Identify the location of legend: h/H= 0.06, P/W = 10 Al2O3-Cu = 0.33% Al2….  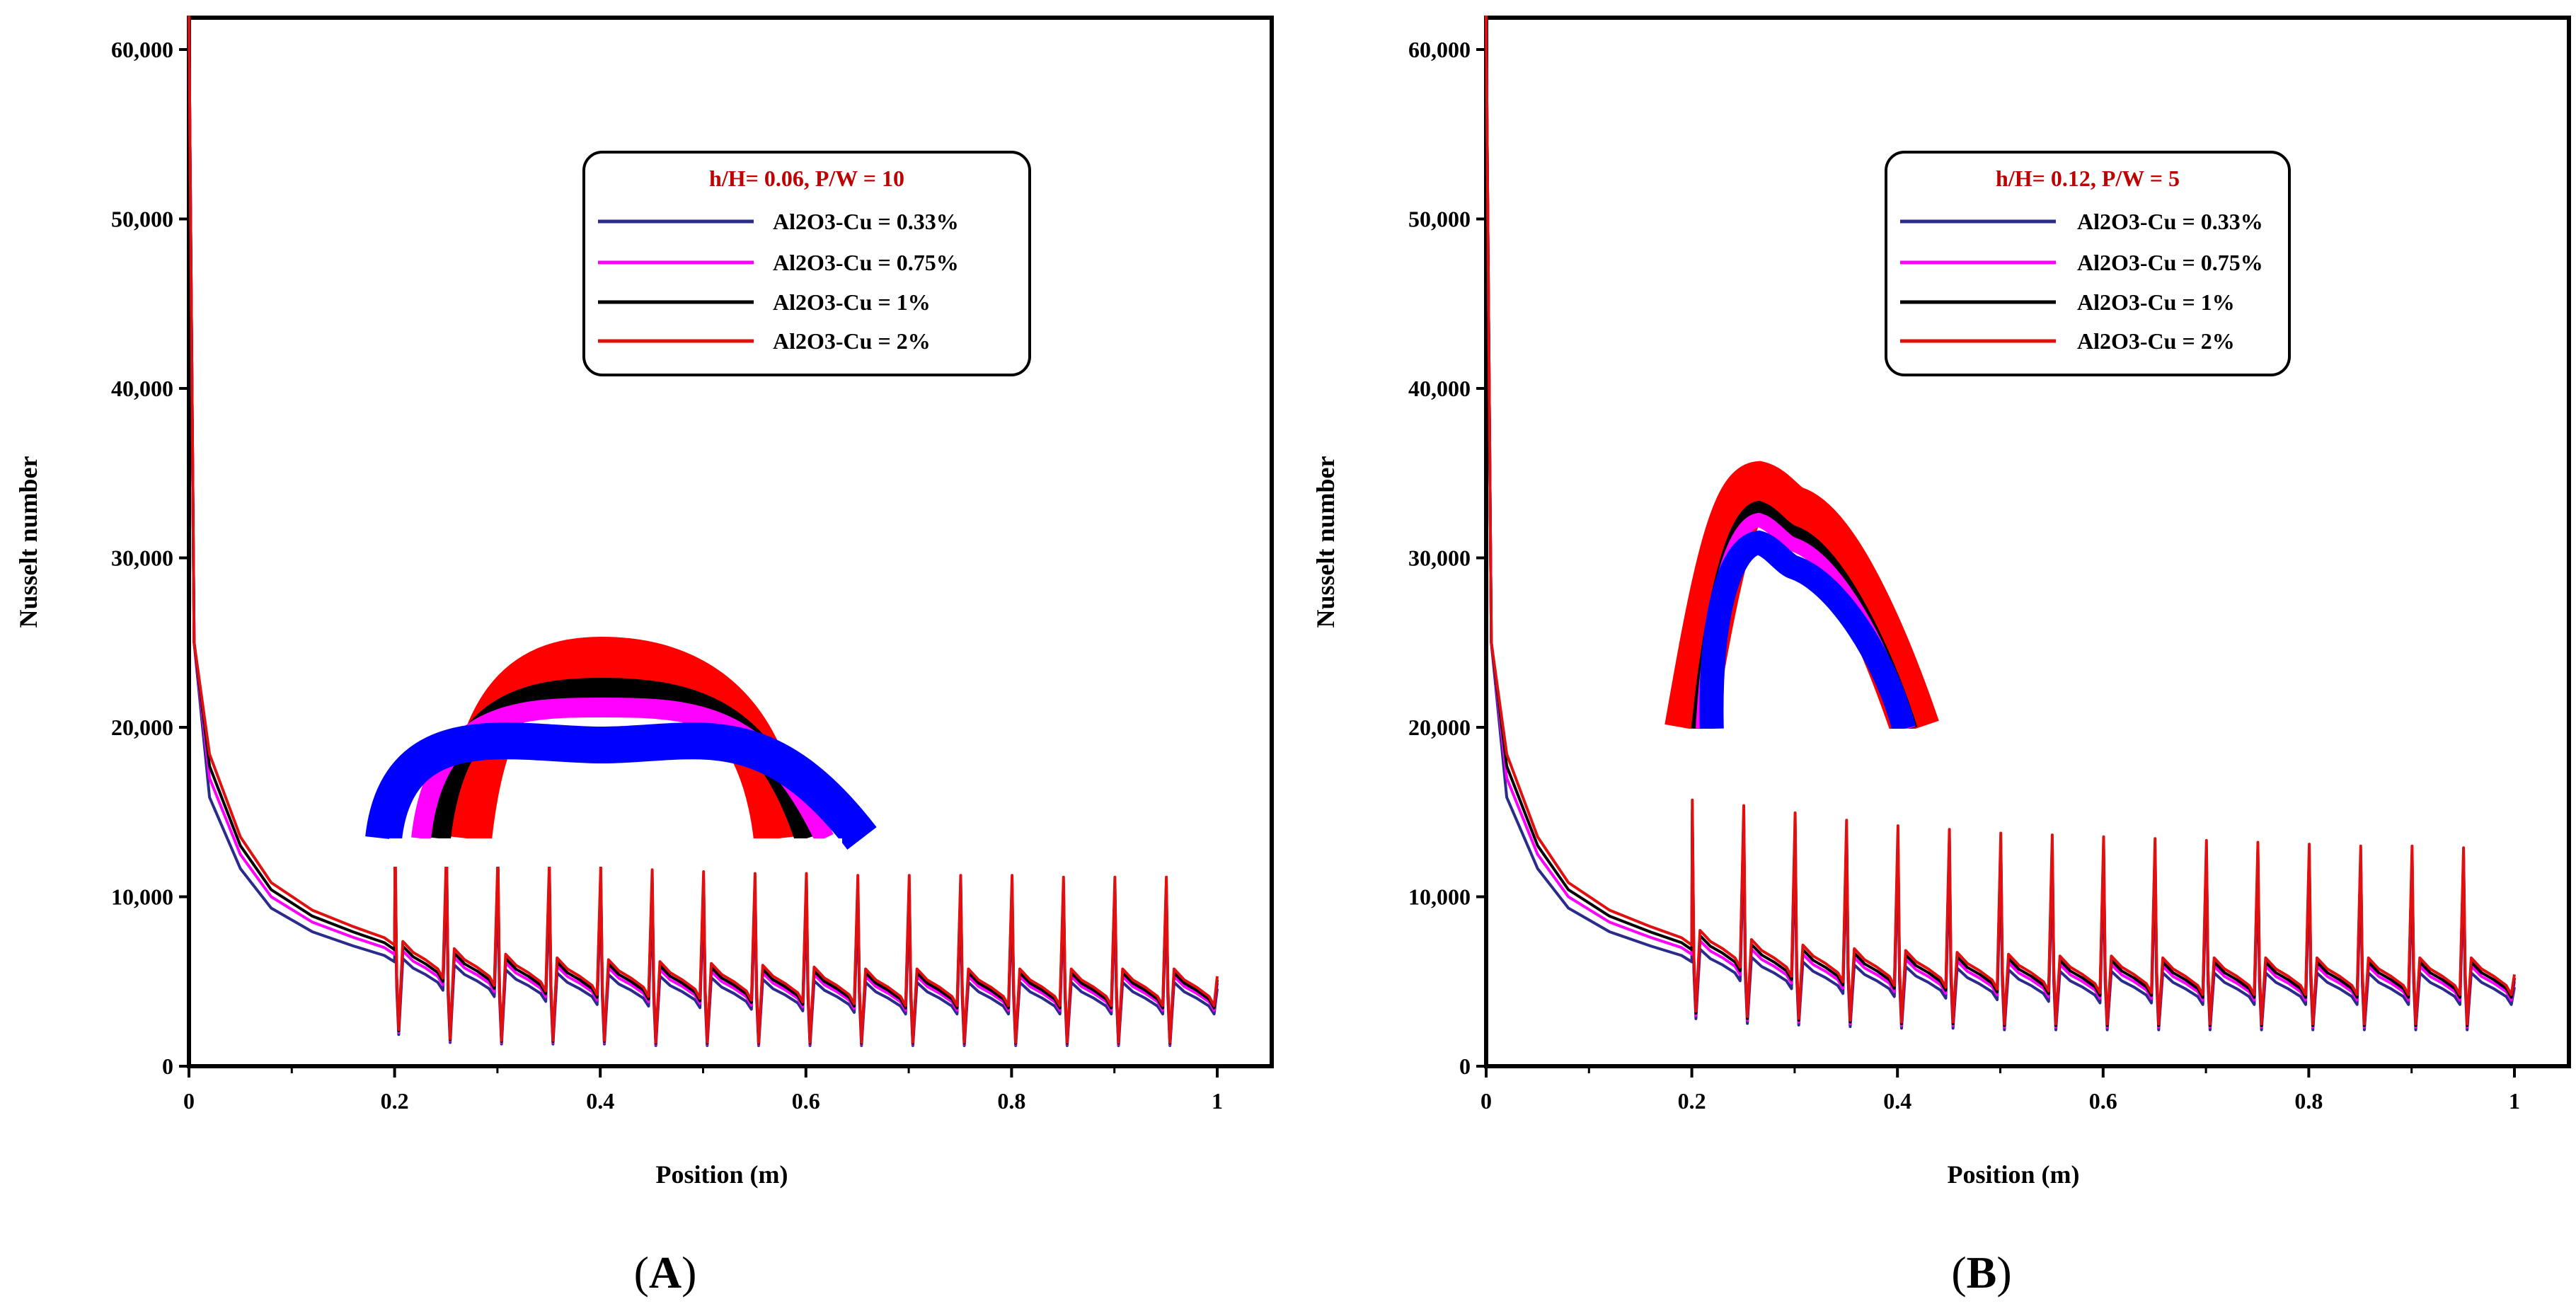
(806, 263).